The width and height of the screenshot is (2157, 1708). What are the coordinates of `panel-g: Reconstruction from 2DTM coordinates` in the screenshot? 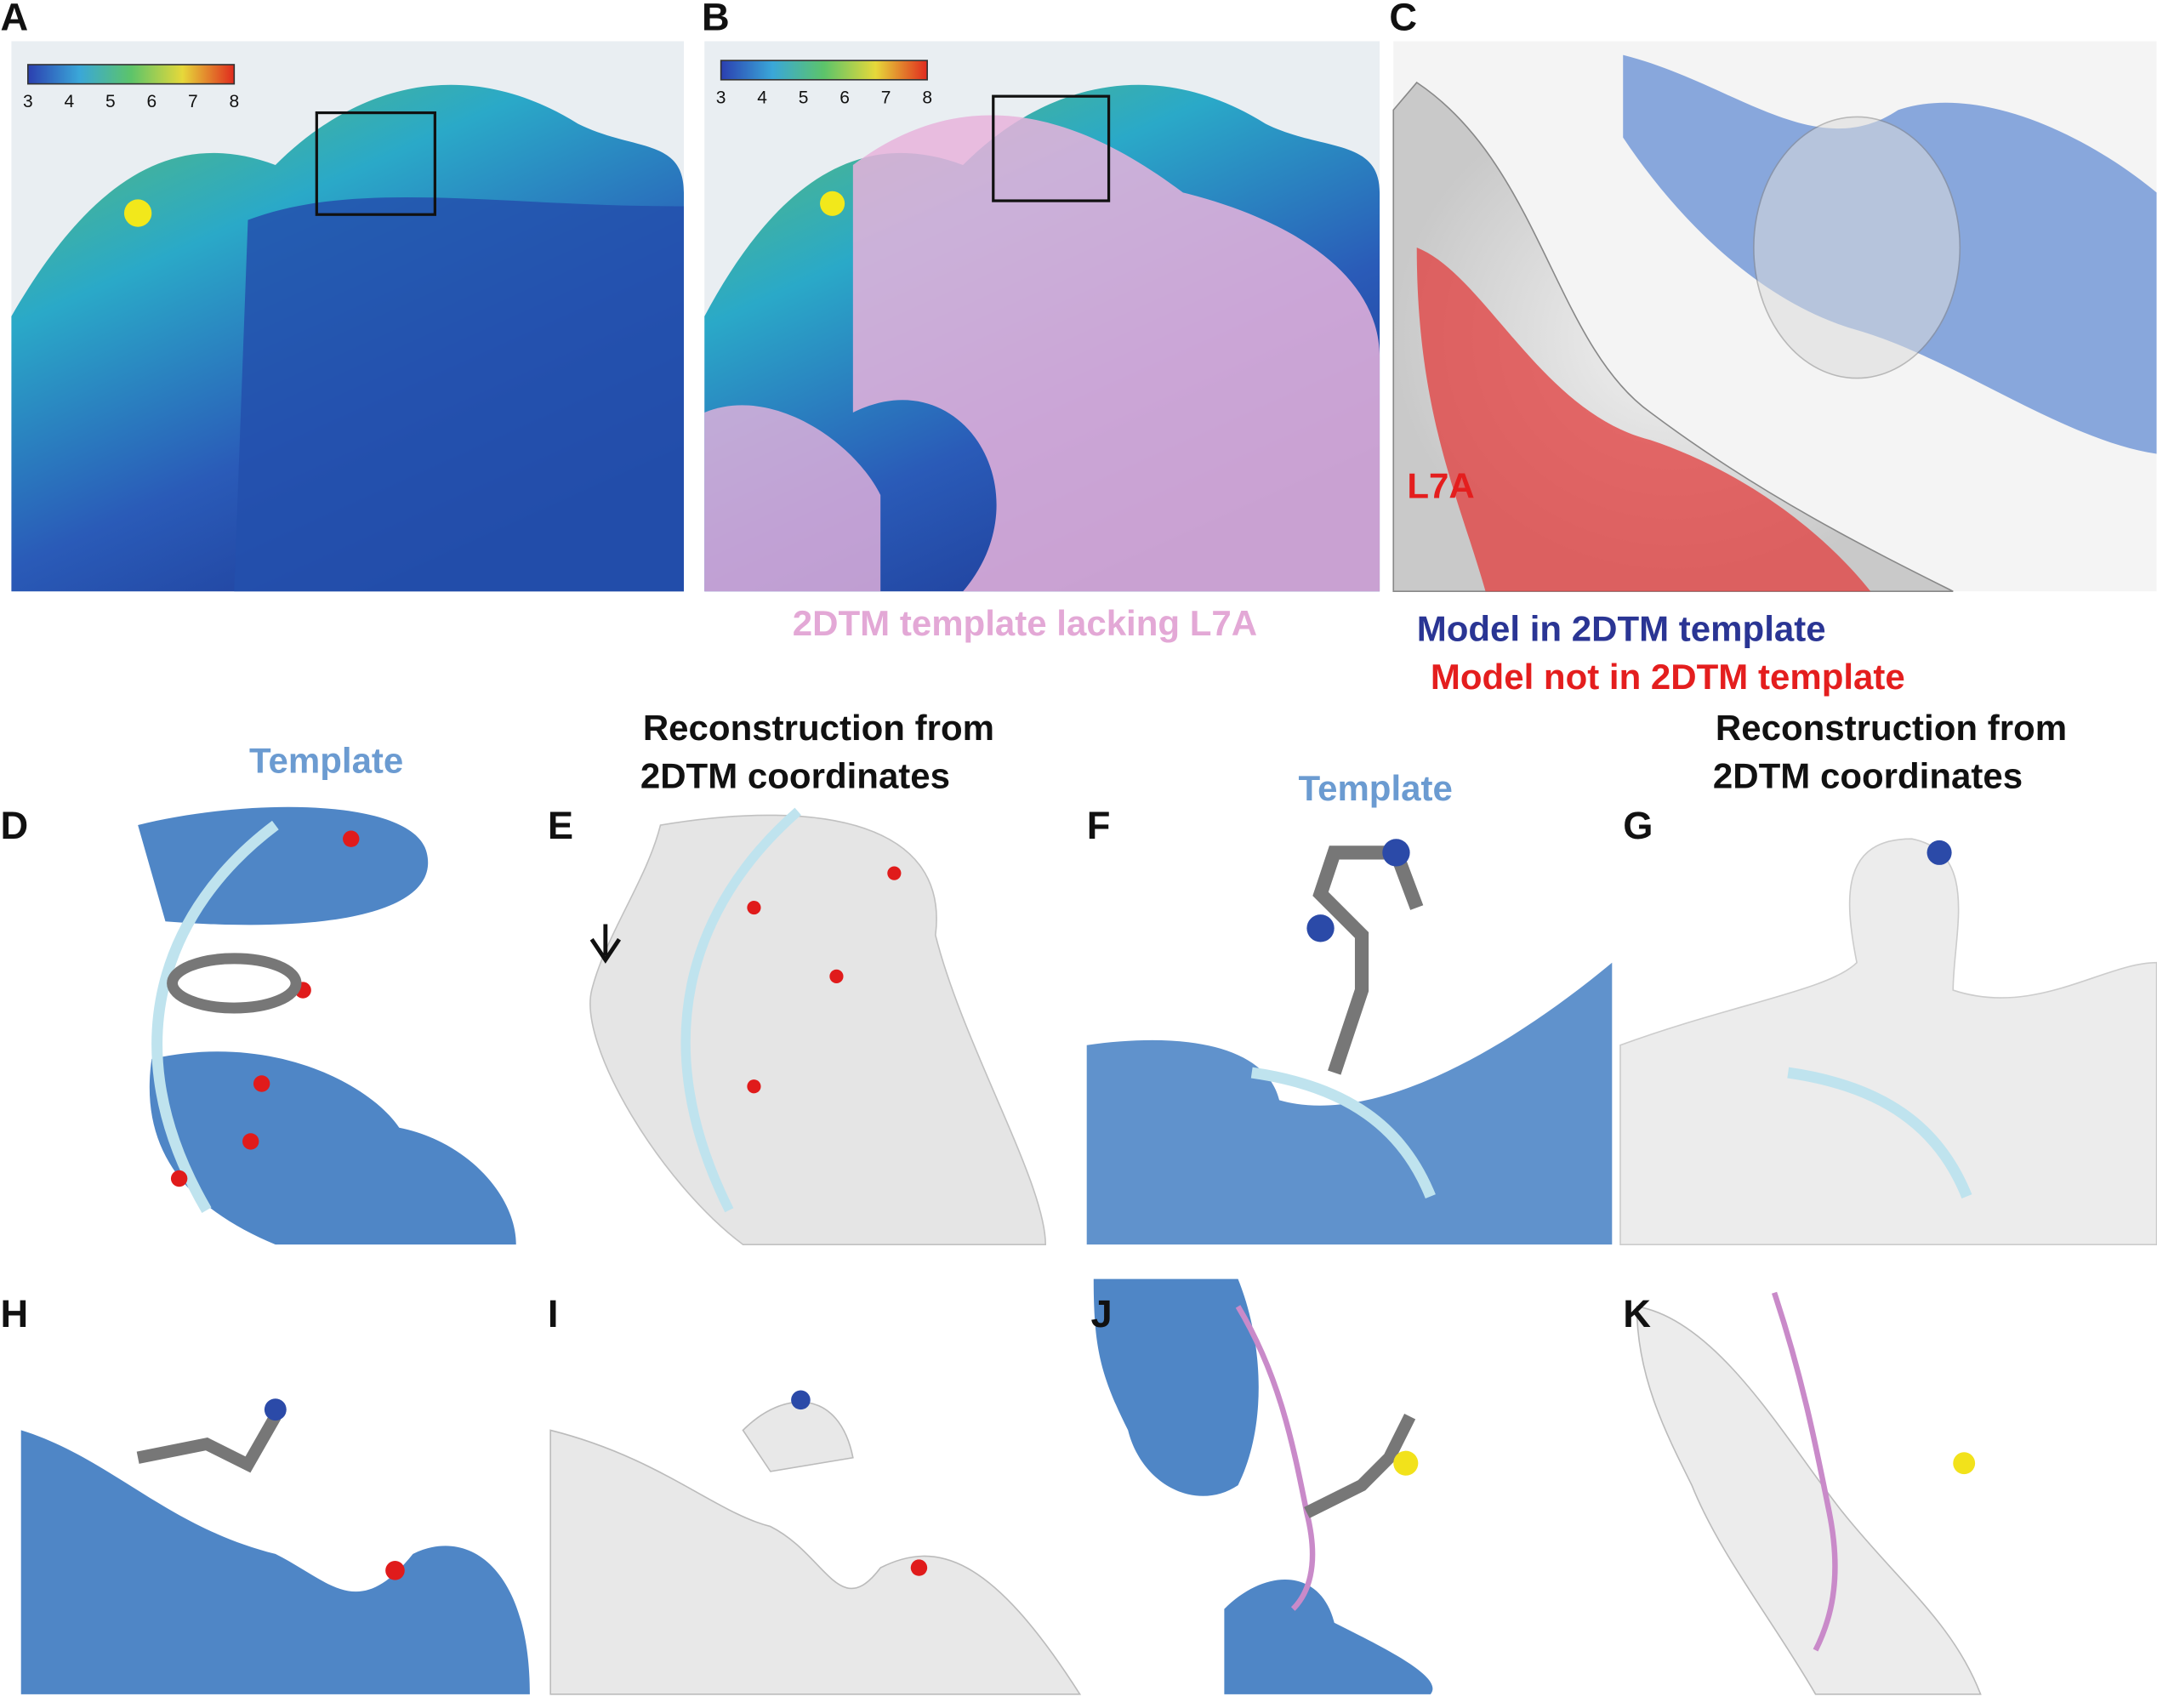 It's located at (1888, 976).